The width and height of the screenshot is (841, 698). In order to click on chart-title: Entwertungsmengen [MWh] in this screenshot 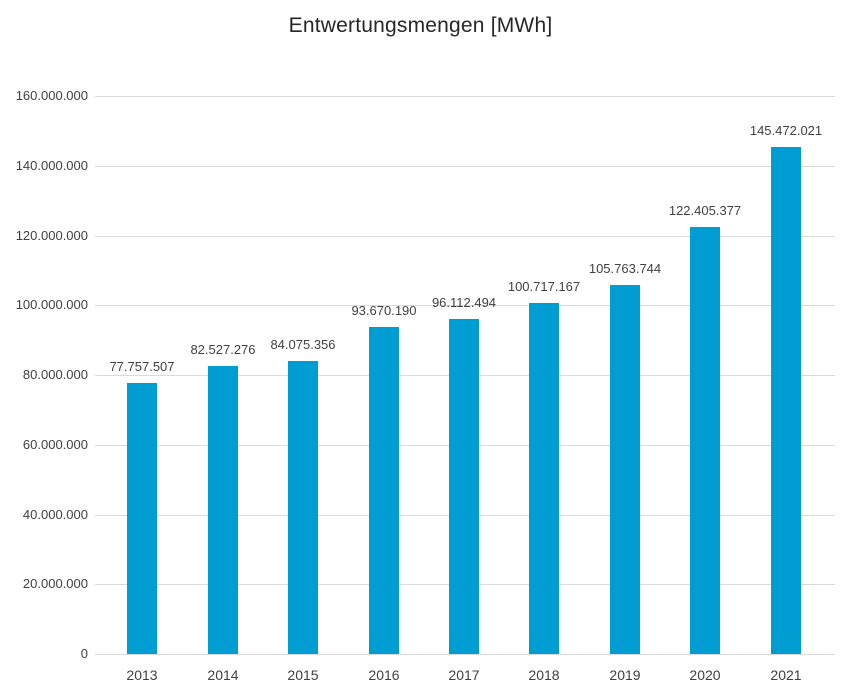, I will do `click(420, 25)`.